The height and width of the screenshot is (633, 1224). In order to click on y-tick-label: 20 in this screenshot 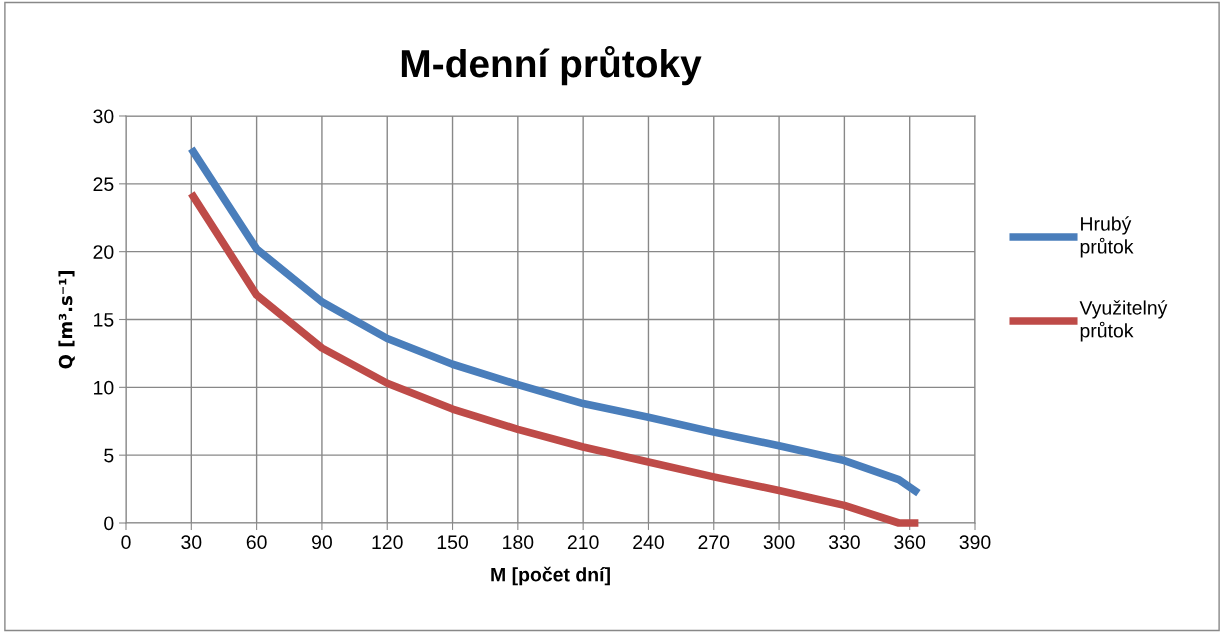, I will do `click(103, 252)`.